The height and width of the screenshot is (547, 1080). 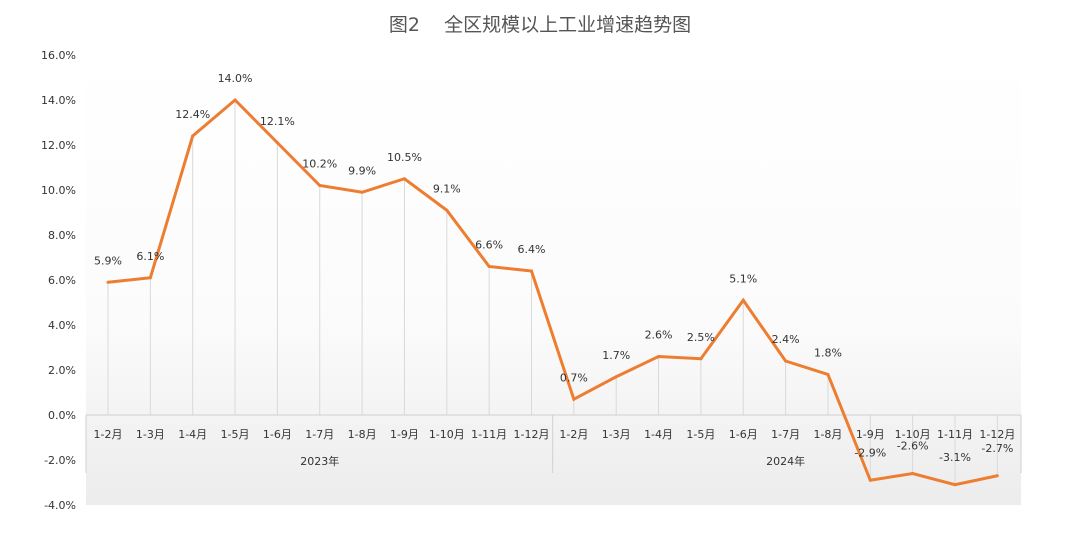 What do you see at coordinates (532, 249) in the screenshot?
I see `data-label: 6.4%` at bounding box center [532, 249].